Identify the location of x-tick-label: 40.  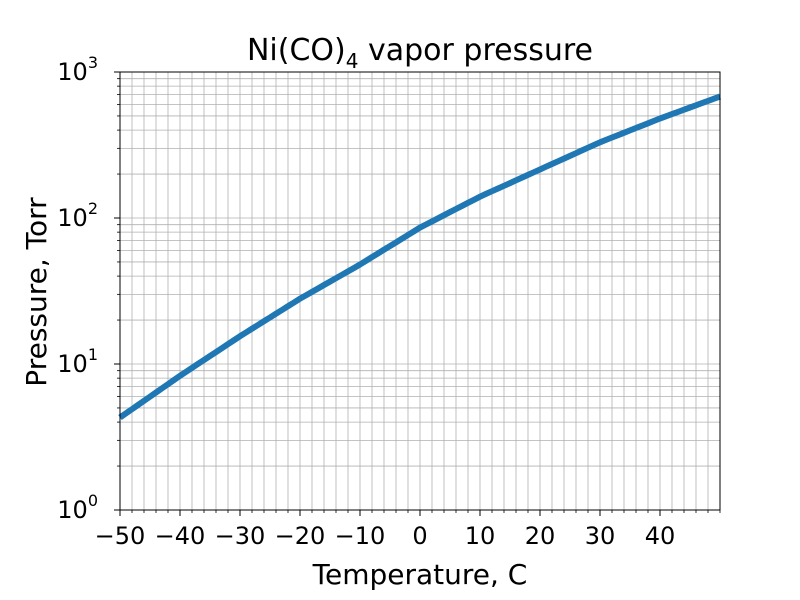
(660, 536).